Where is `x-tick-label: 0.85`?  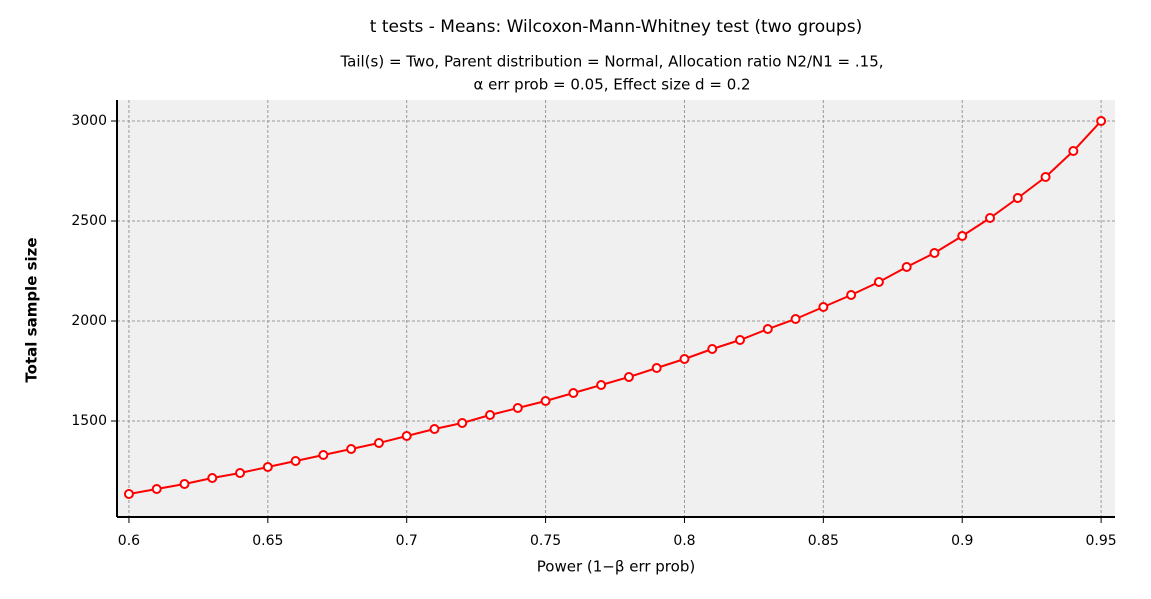
x-tick-label: 0.85 is located at coordinates (823, 541).